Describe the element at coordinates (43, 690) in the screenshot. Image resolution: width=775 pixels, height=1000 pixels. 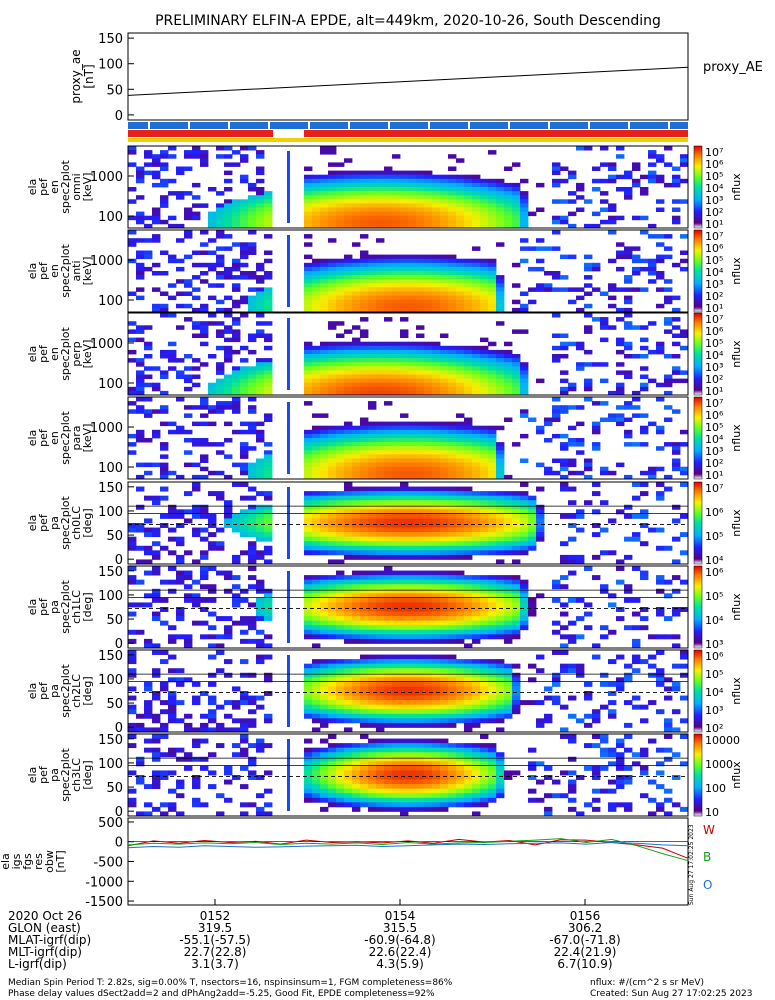
I see `ylabel-part: pef` at that location.